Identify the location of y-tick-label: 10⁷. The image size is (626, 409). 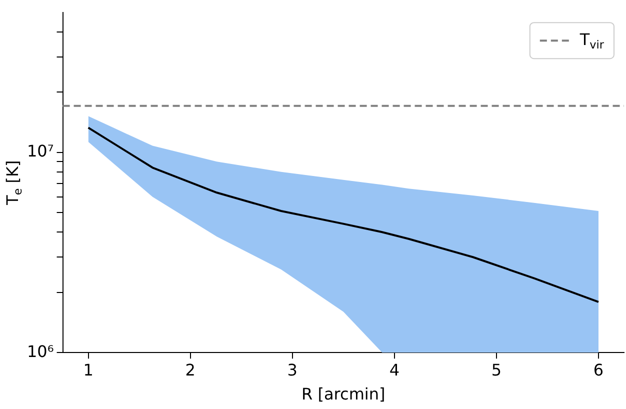
(40, 151).